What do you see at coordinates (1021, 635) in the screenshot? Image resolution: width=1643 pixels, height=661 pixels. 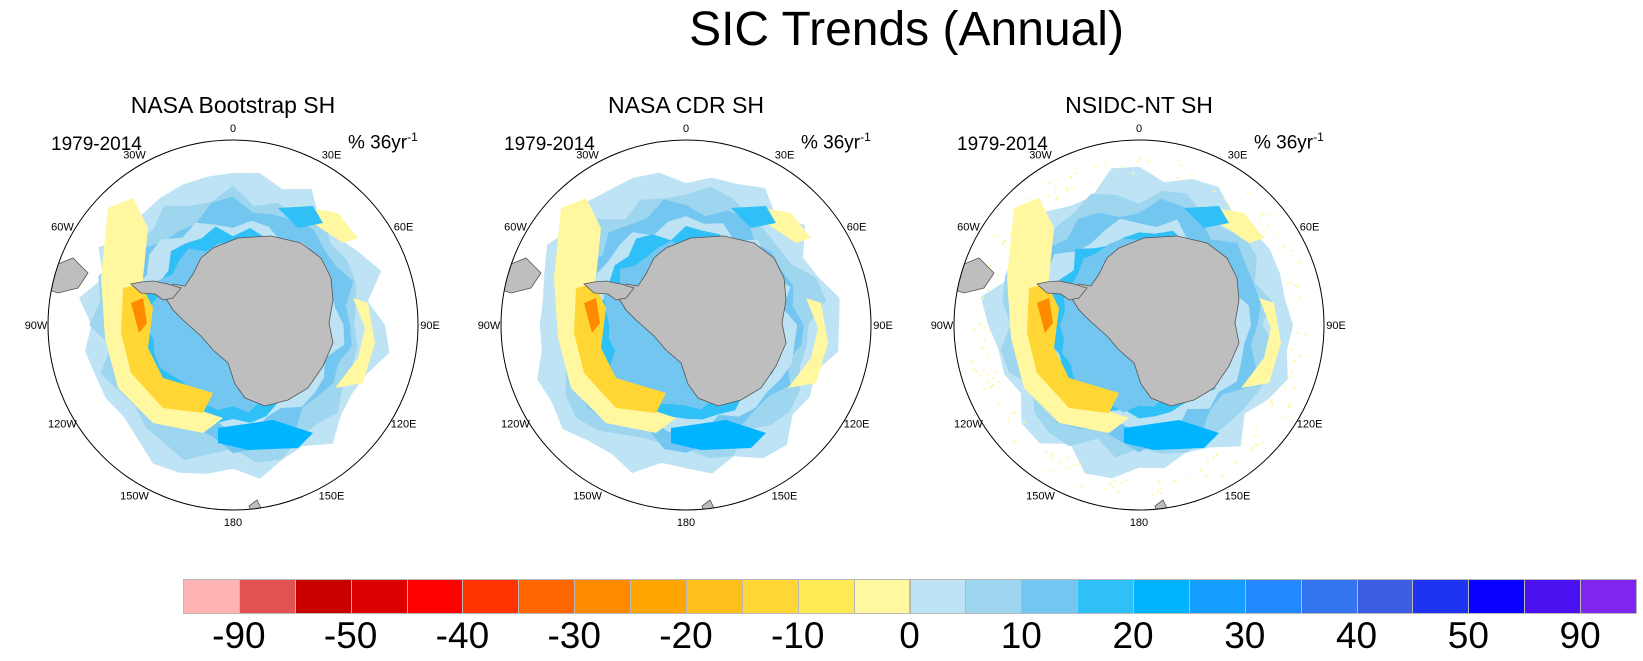 I see `colorbar-tick-label: 10` at bounding box center [1021, 635].